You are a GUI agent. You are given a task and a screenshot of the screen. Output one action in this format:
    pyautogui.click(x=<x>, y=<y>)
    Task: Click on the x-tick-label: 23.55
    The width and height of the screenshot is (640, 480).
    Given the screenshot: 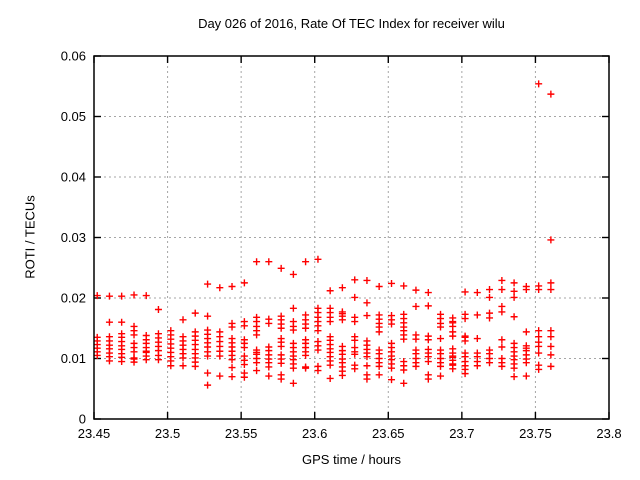 What is the action you would take?
    pyautogui.click(x=241, y=433)
    